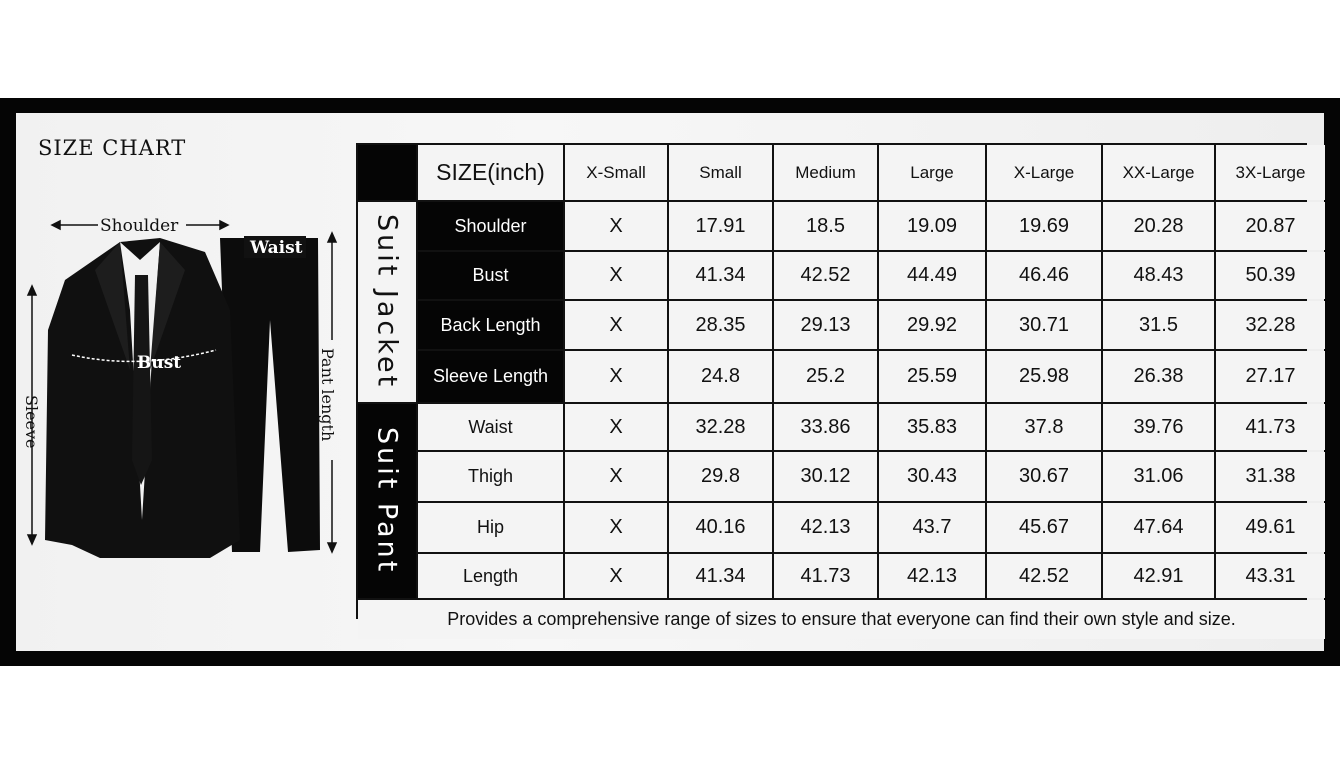 This screenshot has width=1340, height=762. I want to click on column-header: Medium, so click(825, 172).